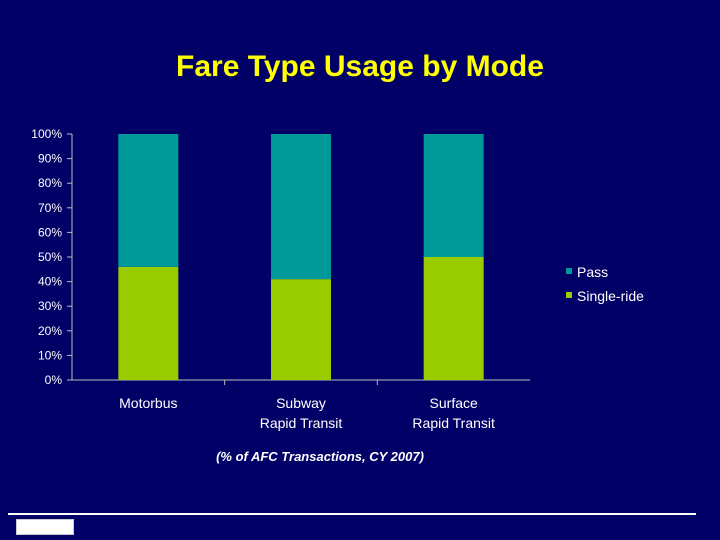 The image size is (720, 540). I want to click on legend-swatch-pass, so click(569, 271).